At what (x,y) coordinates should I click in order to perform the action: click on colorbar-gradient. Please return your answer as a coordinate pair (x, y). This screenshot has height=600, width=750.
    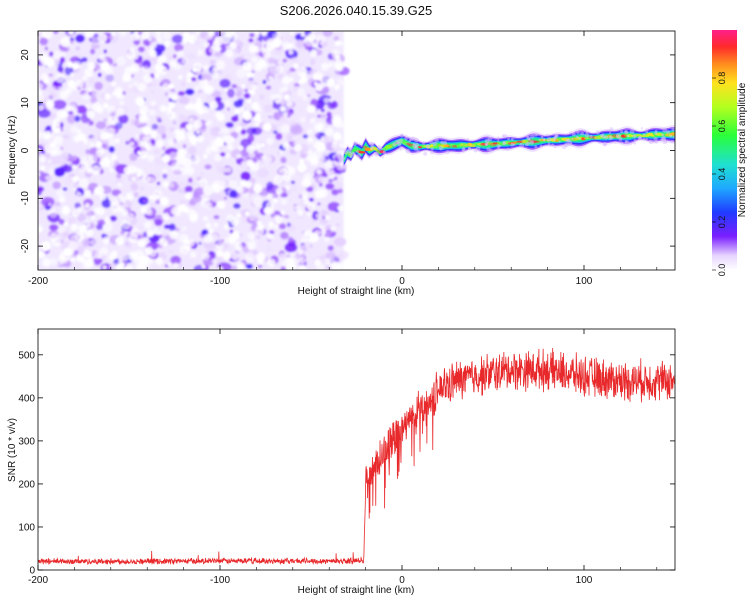
    Looking at the image, I should click on (724, 150).